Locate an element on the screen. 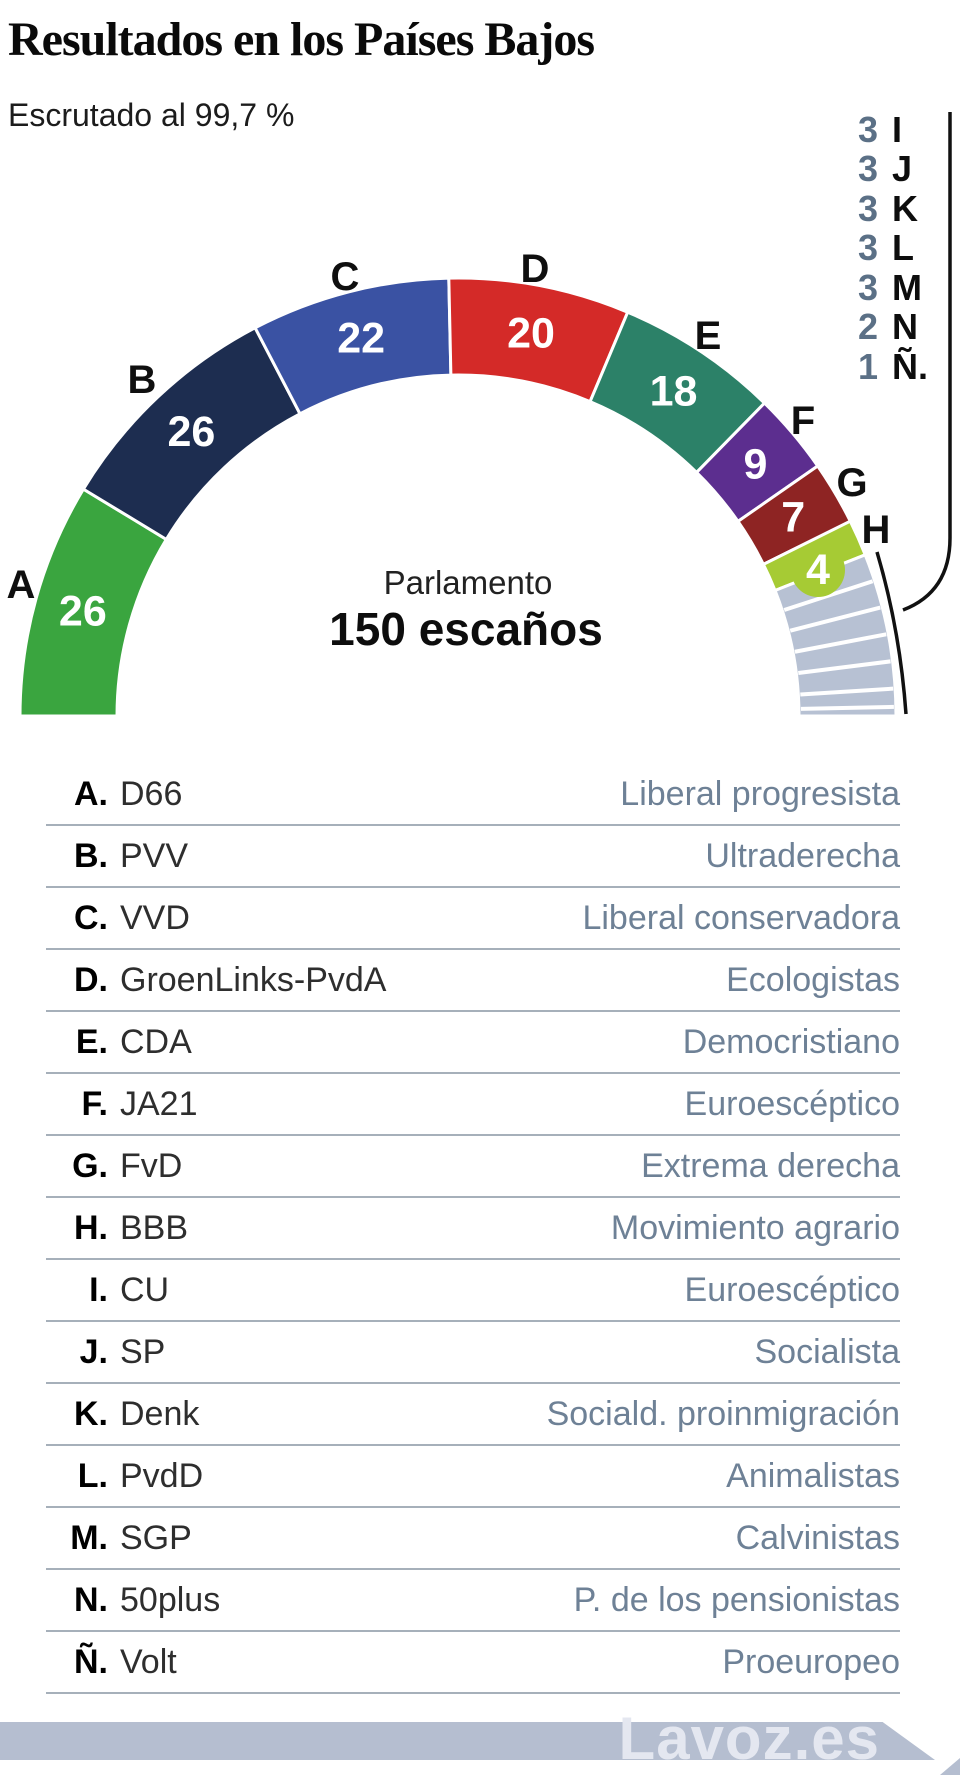  segment-letter-H: H is located at coordinates (876, 530).